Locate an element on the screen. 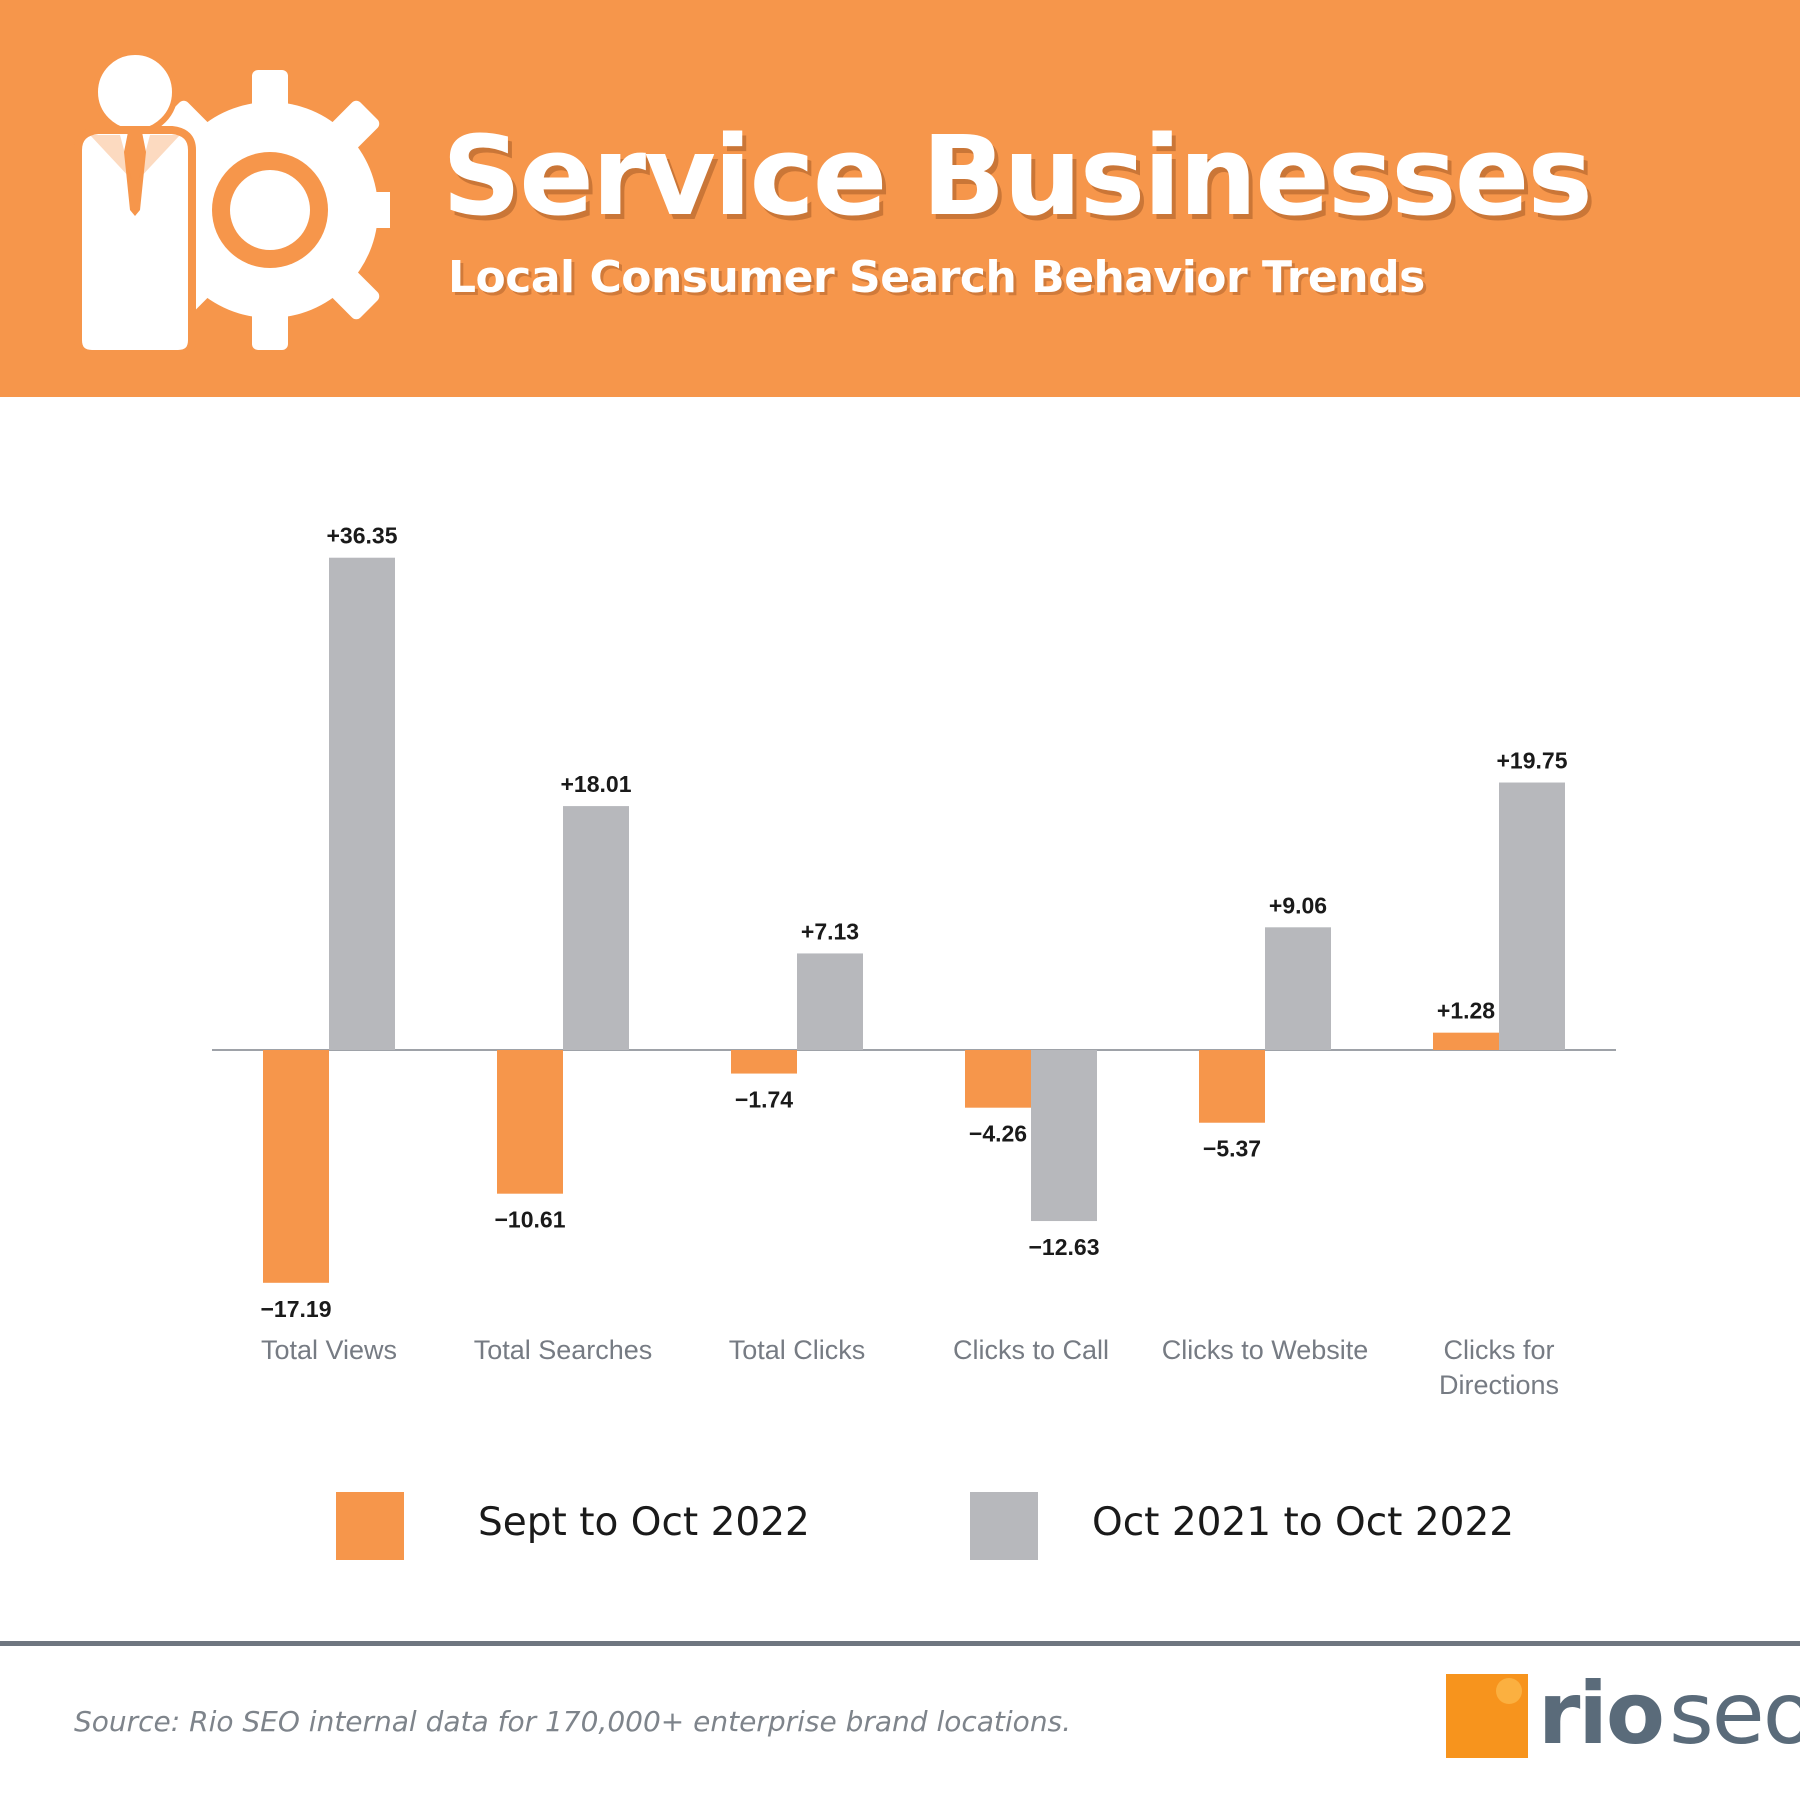 The width and height of the screenshot is (1800, 1800). rio-seo-logo: rioseo is located at coordinates (1623, 1717).